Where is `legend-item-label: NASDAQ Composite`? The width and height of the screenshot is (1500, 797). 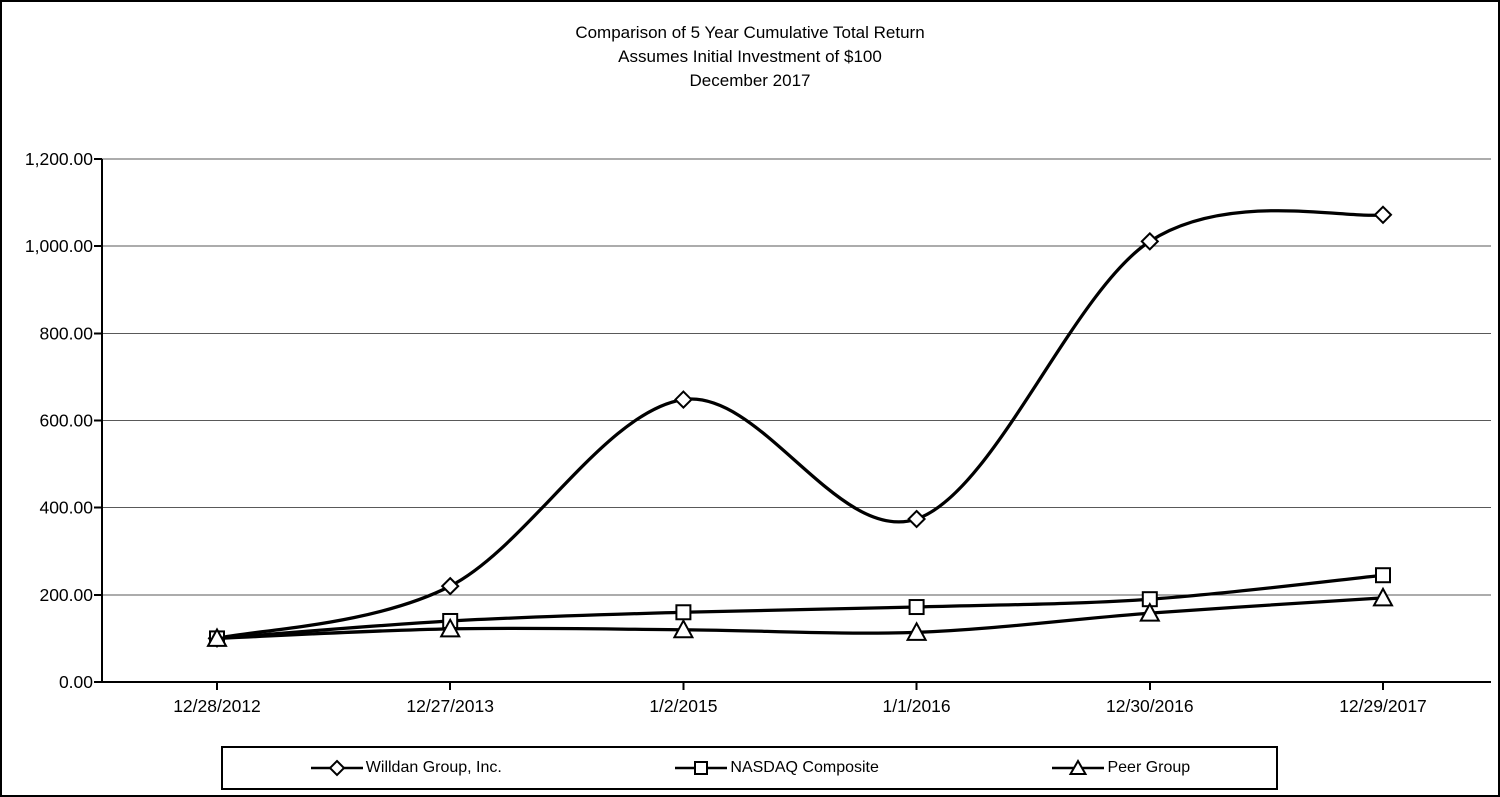
legend-item-label: NASDAQ Composite is located at coordinates (804, 767).